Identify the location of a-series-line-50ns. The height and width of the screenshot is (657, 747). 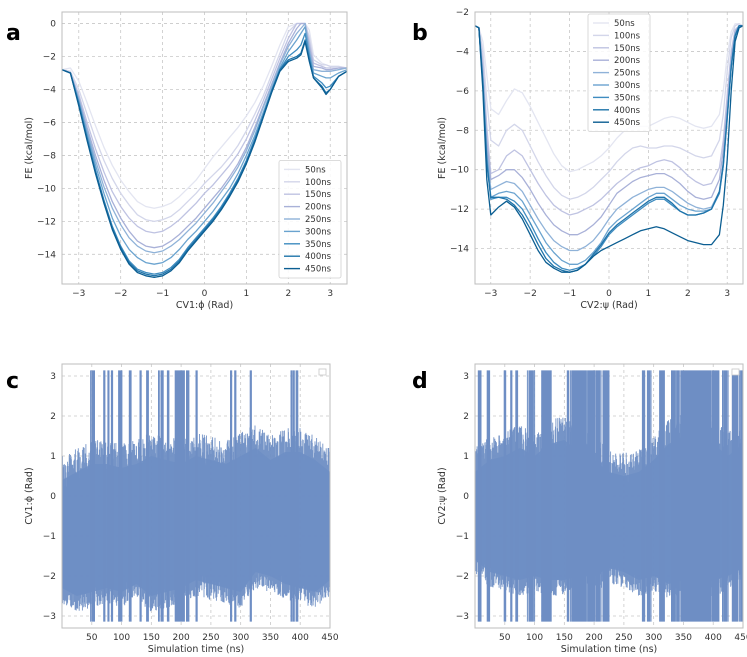
(204, 115).